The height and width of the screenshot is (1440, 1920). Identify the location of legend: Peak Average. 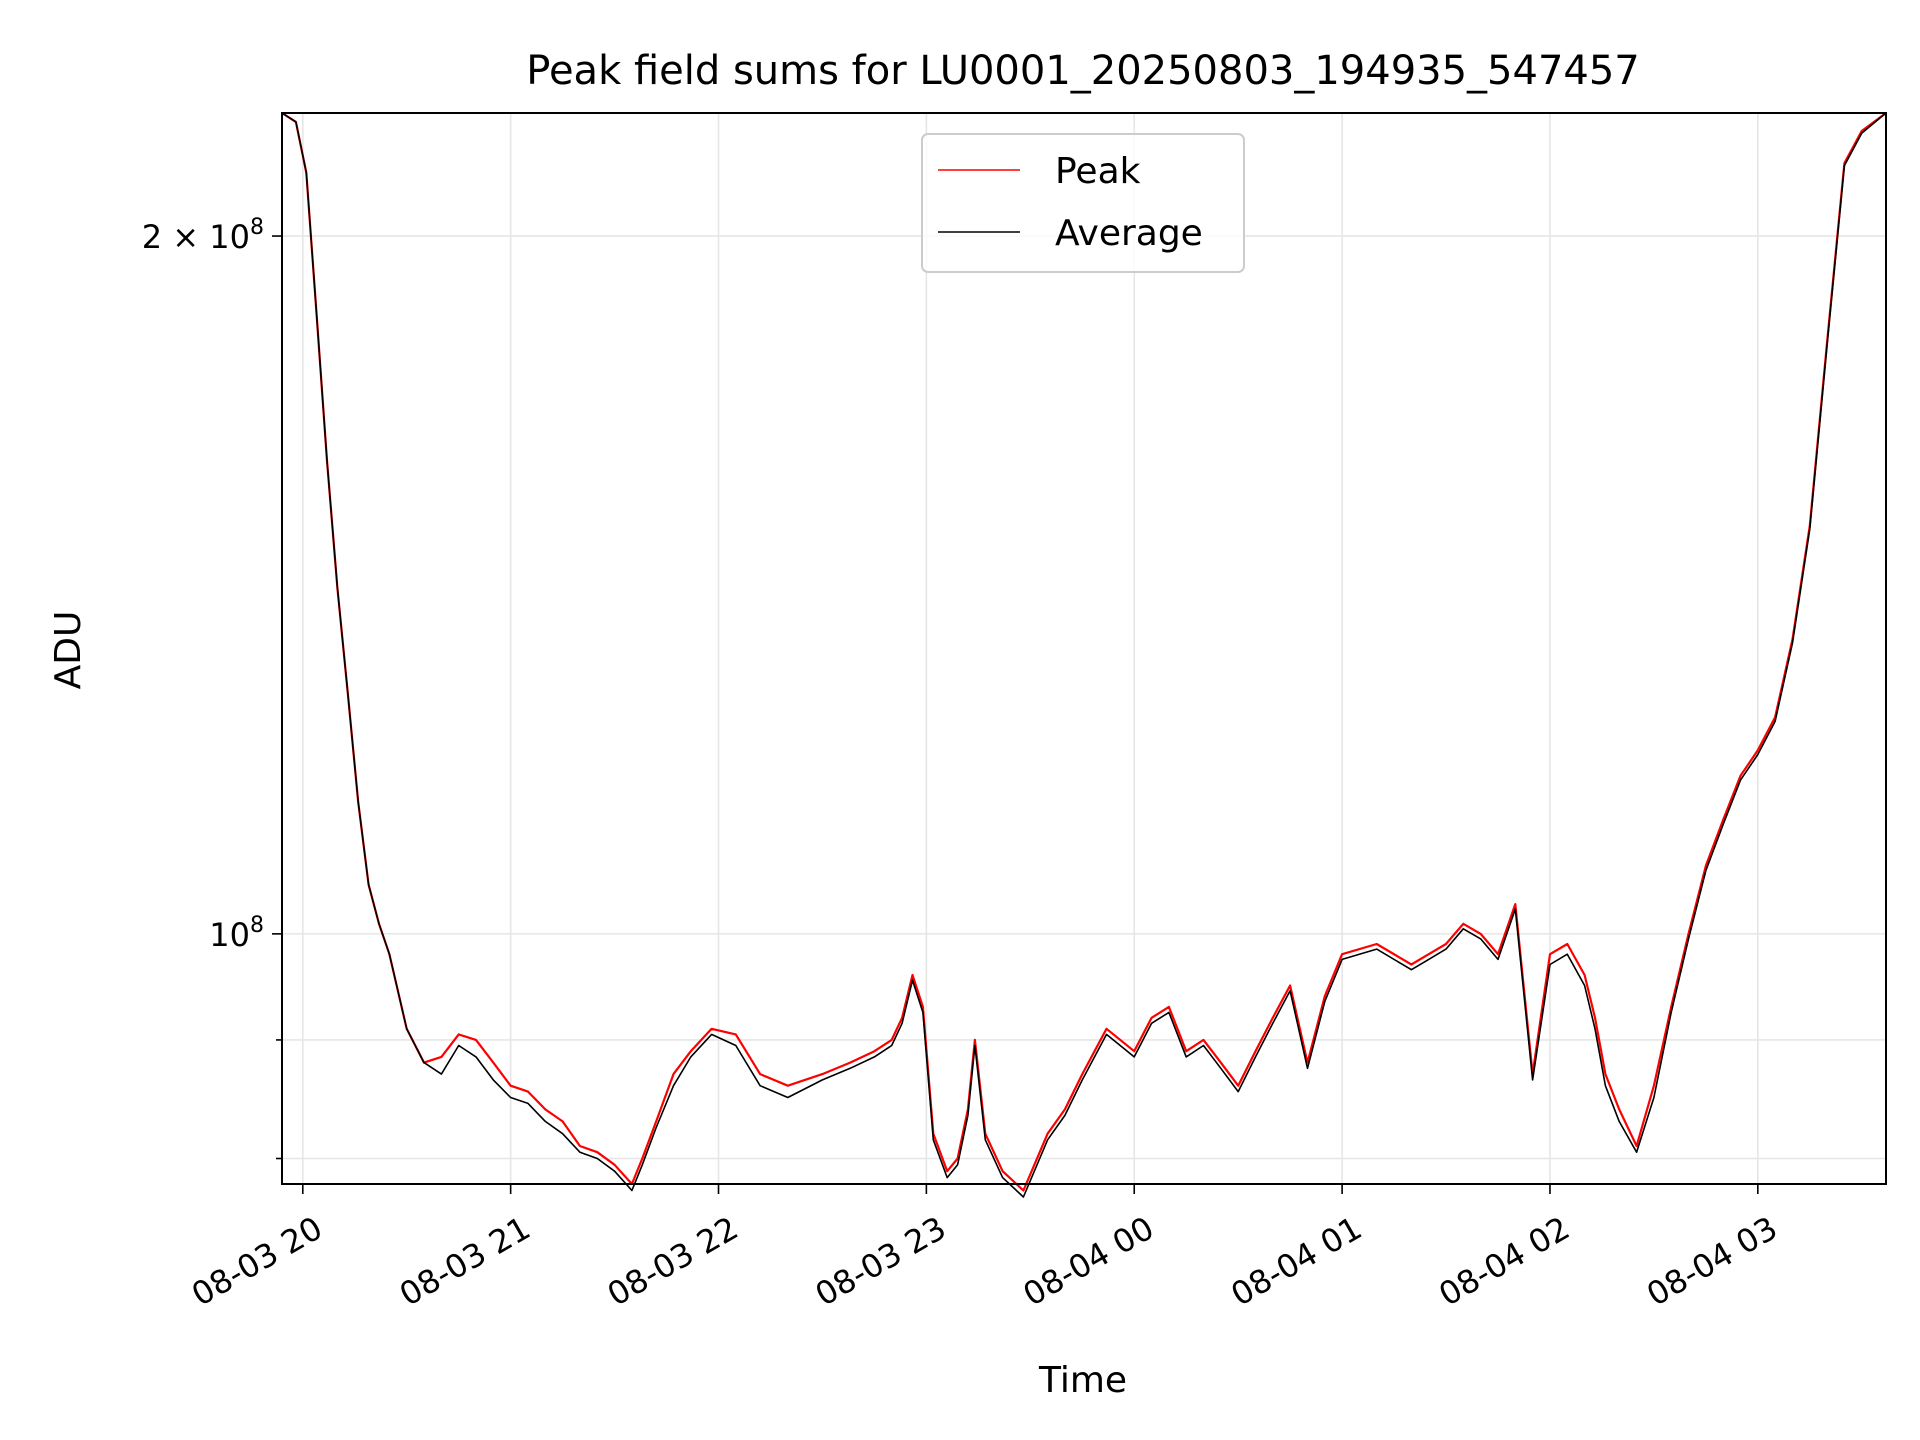
(1083, 203).